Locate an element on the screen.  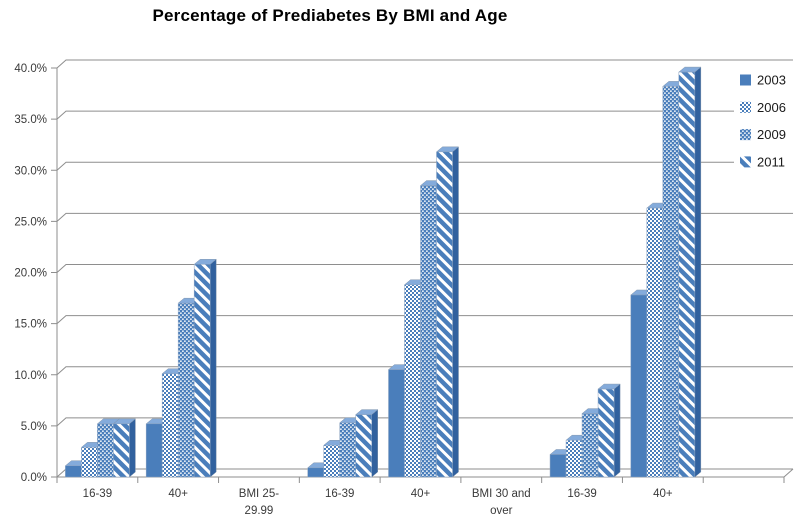
x-axis-label: over is located at coordinates (501, 511).